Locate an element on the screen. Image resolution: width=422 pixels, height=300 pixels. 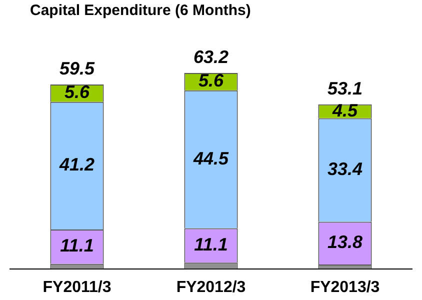
data-label: 13.8 is located at coordinates (345, 242).